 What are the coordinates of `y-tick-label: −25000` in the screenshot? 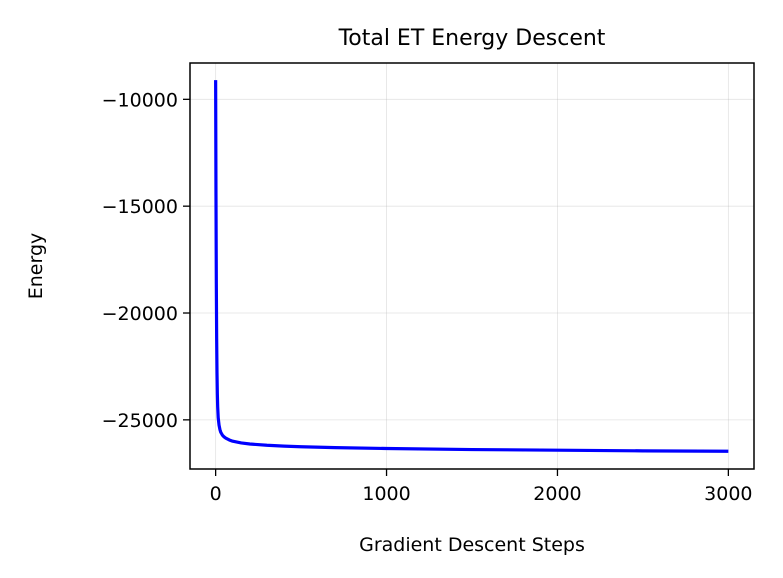 It's located at (140, 421).